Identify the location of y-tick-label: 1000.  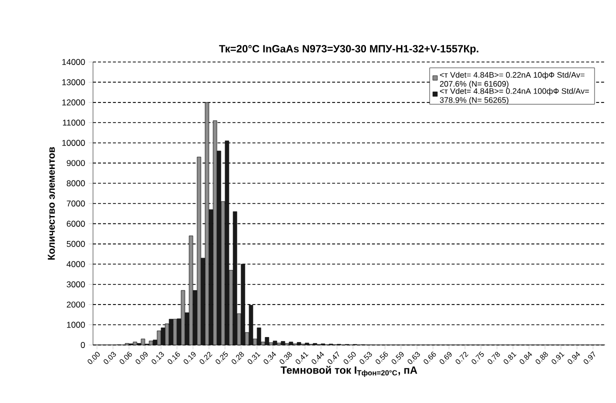
(76, 325).